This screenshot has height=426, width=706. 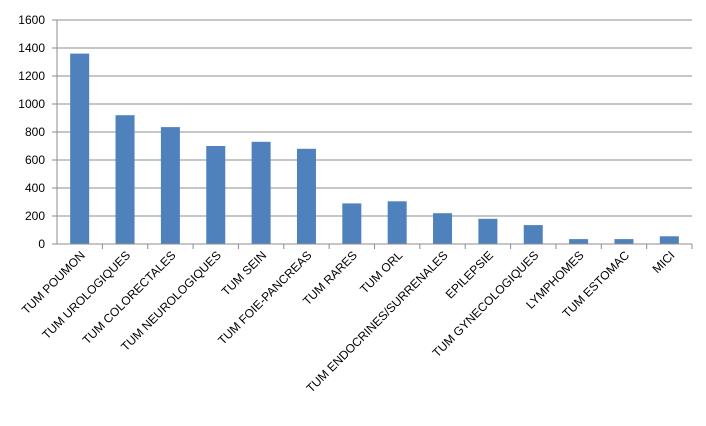 What do you see at coordinates (35, 160) in the screenshot?
I see `y-tick-label: 600` at bounding box center [35, 160].